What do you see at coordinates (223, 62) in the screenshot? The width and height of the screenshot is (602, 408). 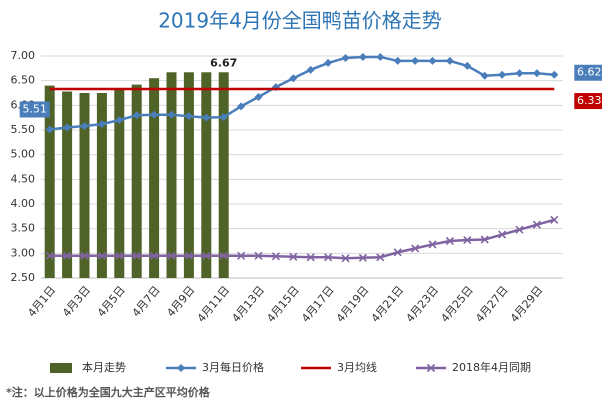 I see `value-label: 6.67` at bounding box center [223, 62].